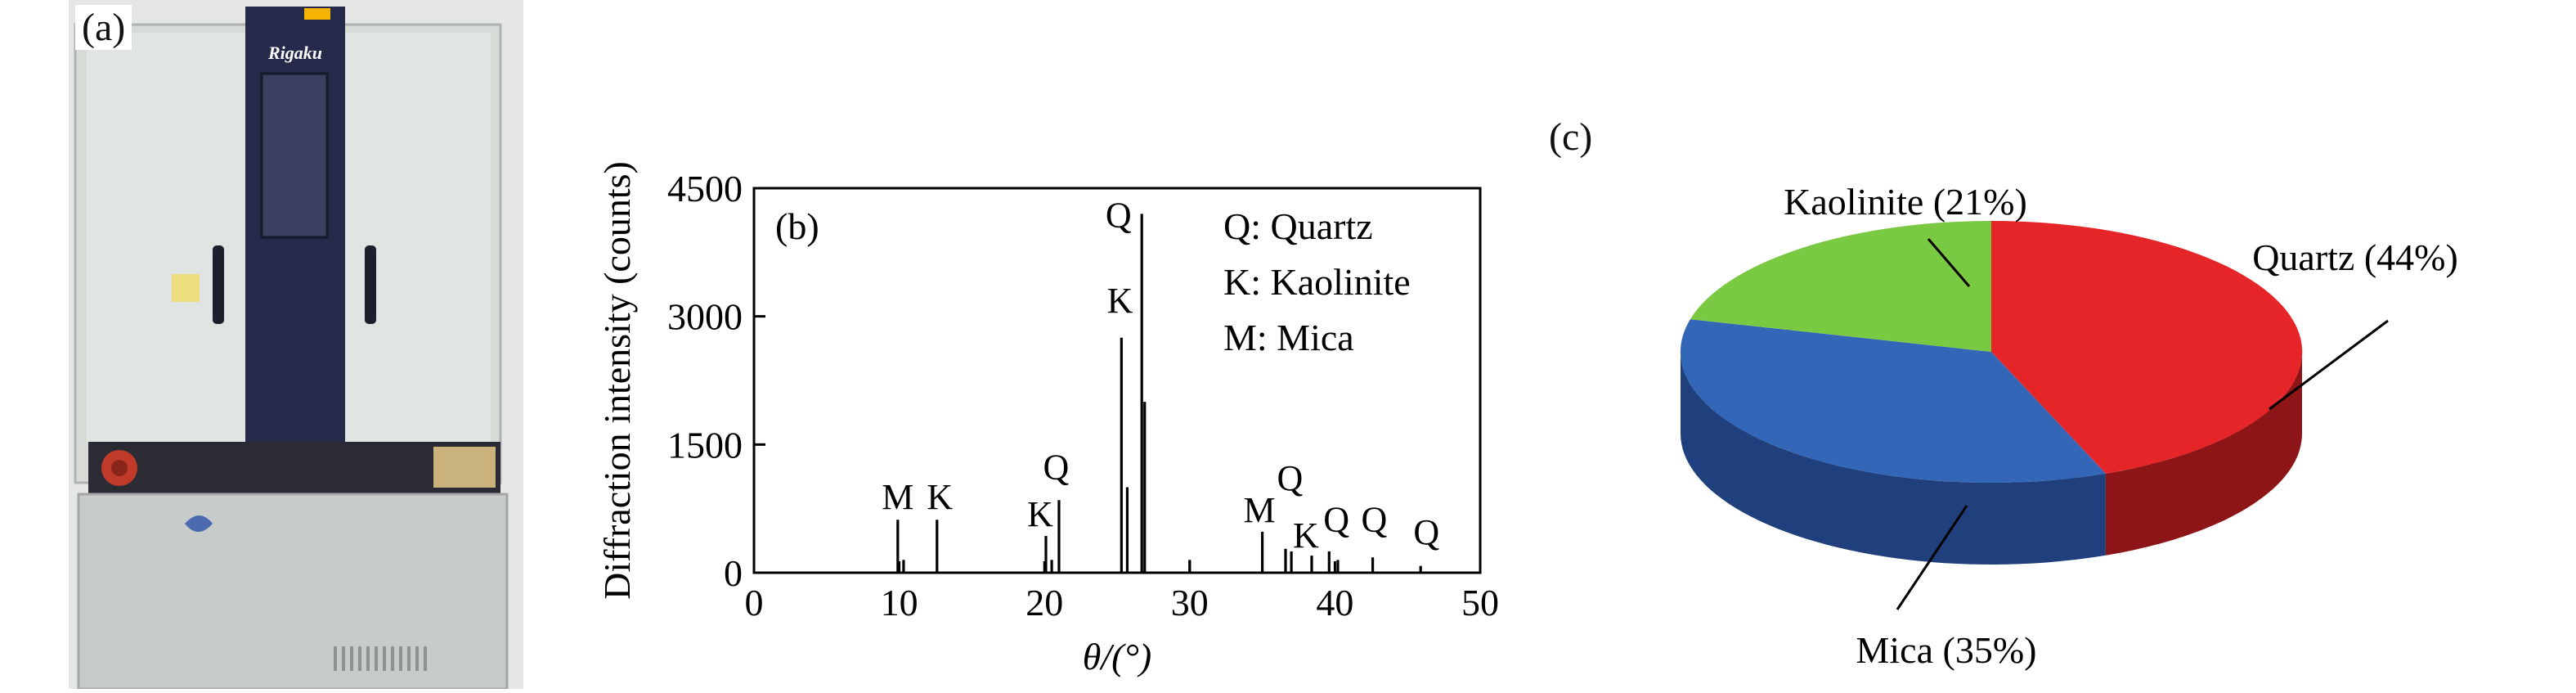 This screenshot has height=693, width=2576. I want to click on panel-b-label: (b), so click(797, 226).